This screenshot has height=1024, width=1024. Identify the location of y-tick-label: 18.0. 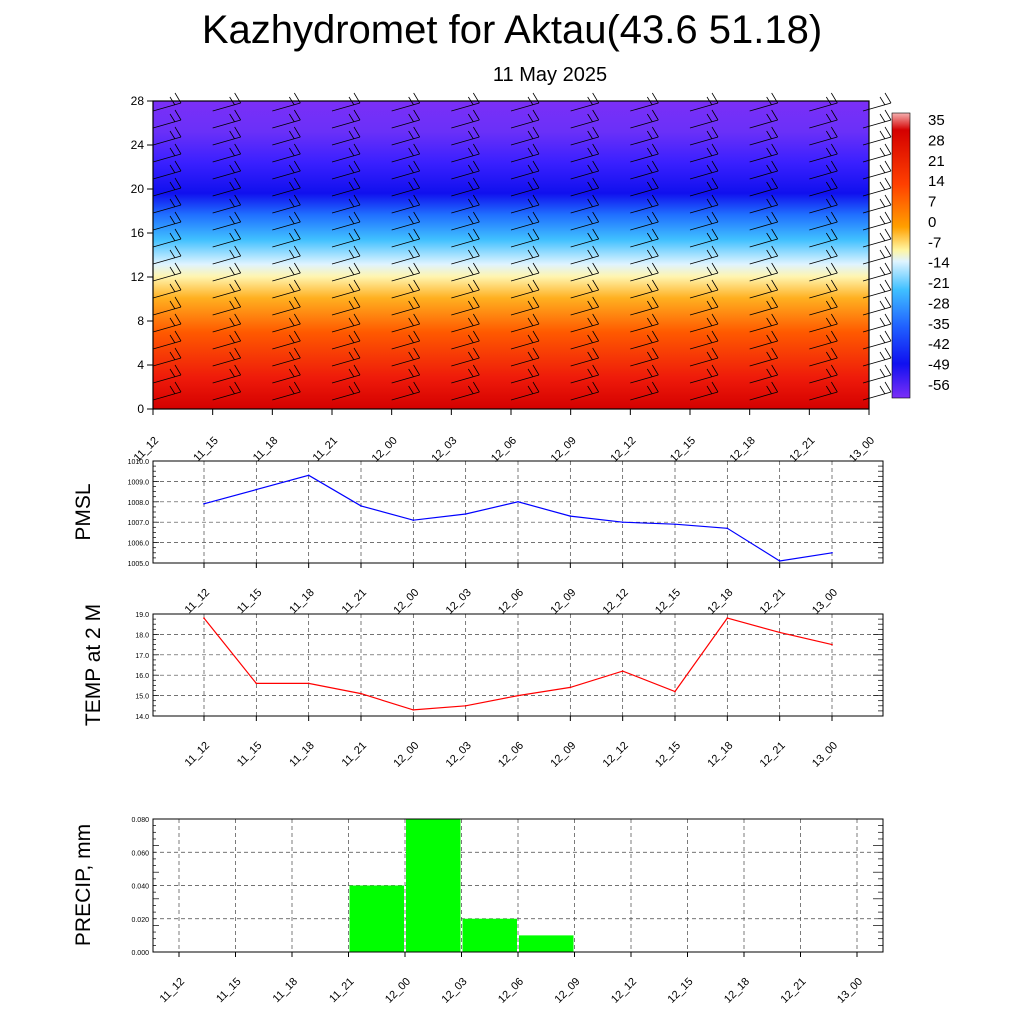
(142, 635).